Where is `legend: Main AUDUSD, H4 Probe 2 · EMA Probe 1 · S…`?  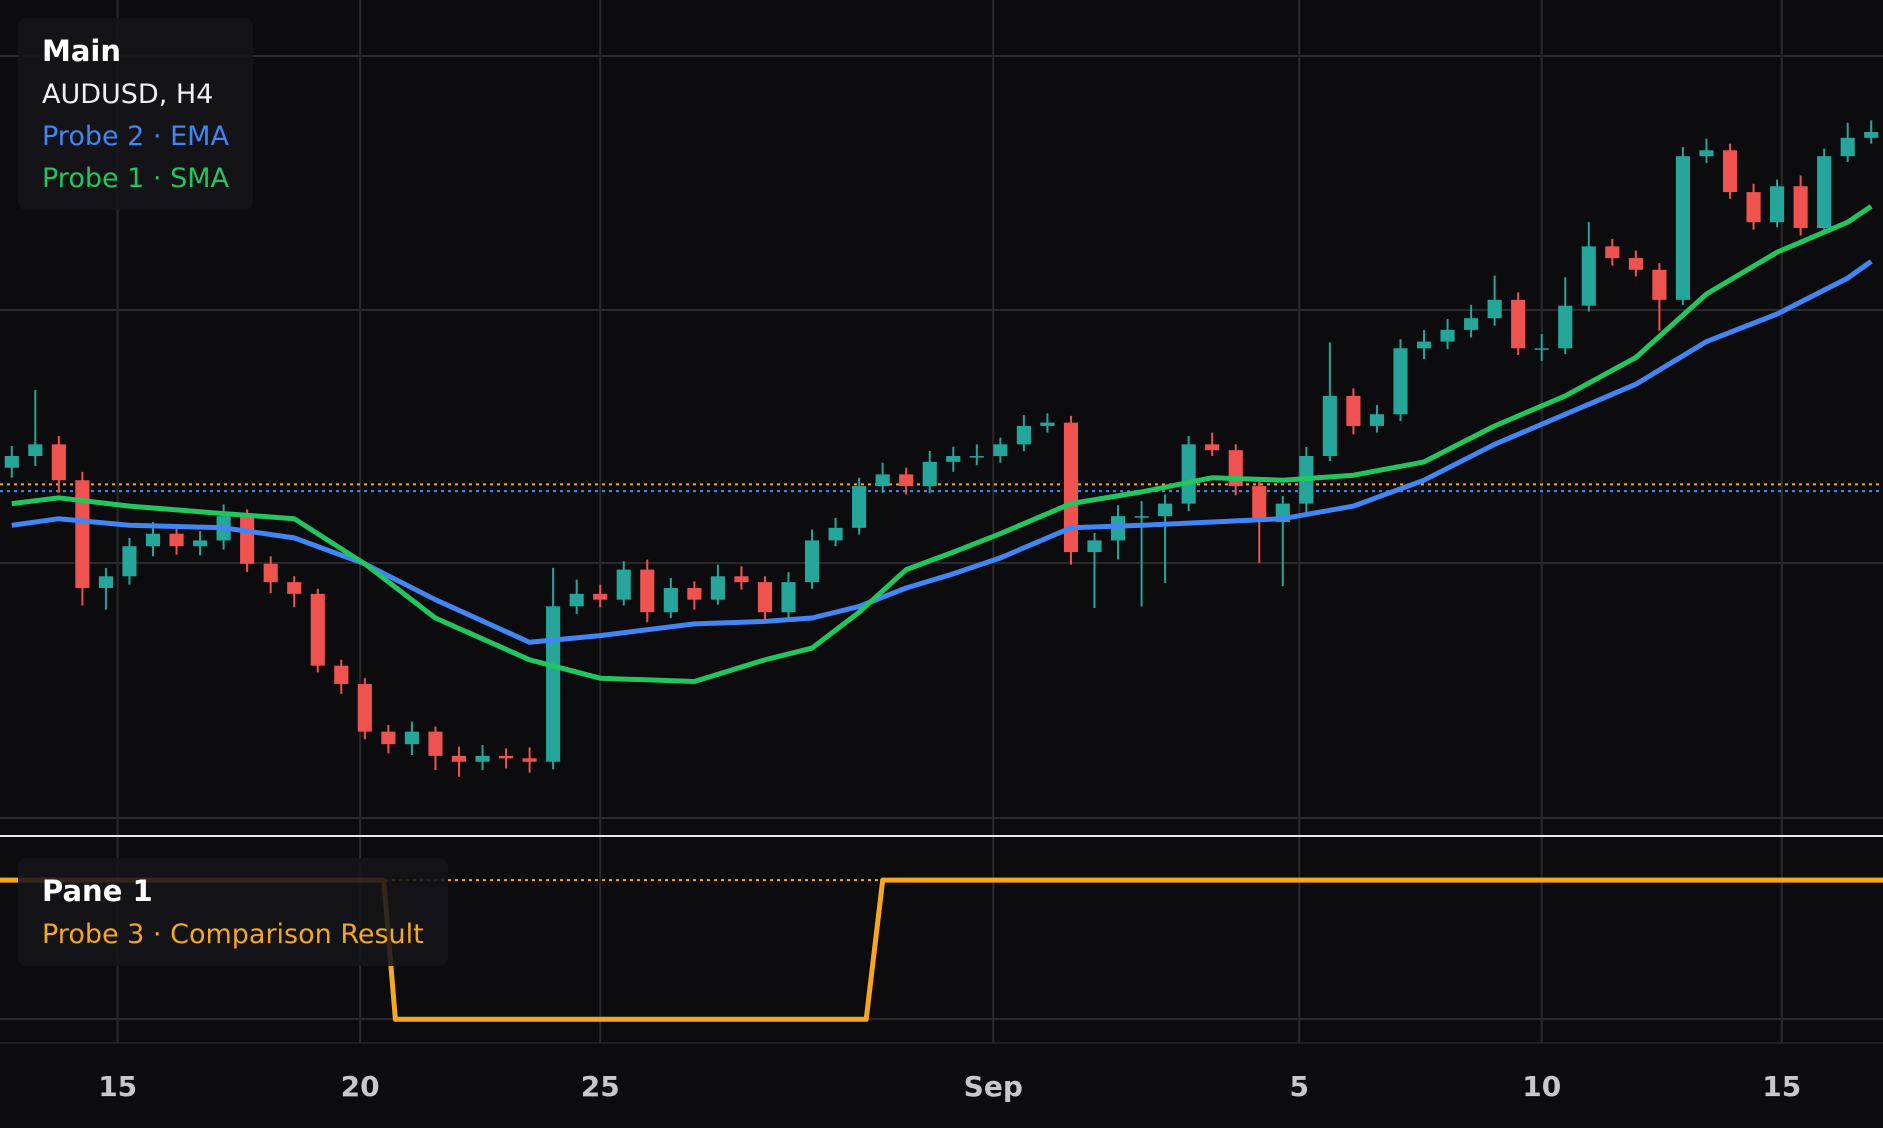 legend: Main AUDUSD, H4 Probe 2 · EMA Probe 1 · S… is located at coordinates (135, 114).